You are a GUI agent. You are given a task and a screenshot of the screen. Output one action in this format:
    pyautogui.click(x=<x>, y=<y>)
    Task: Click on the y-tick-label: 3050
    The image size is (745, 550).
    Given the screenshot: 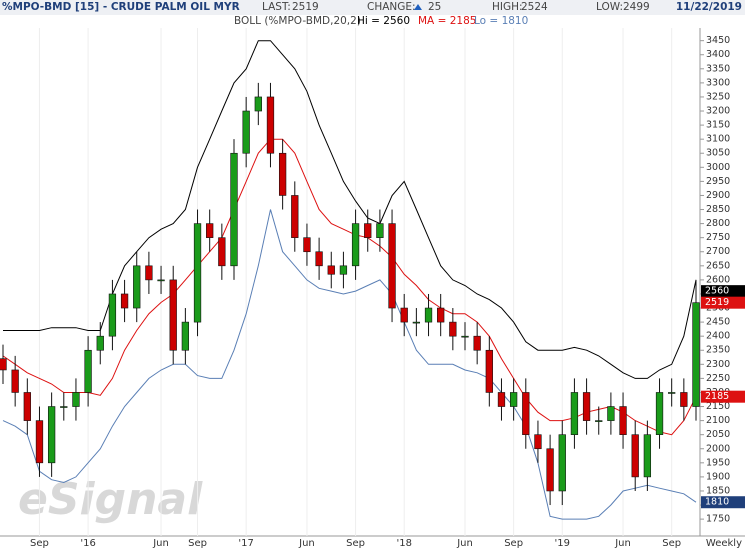 What is the action you would take?
    pyautogui.click(x=718, y=153)
    